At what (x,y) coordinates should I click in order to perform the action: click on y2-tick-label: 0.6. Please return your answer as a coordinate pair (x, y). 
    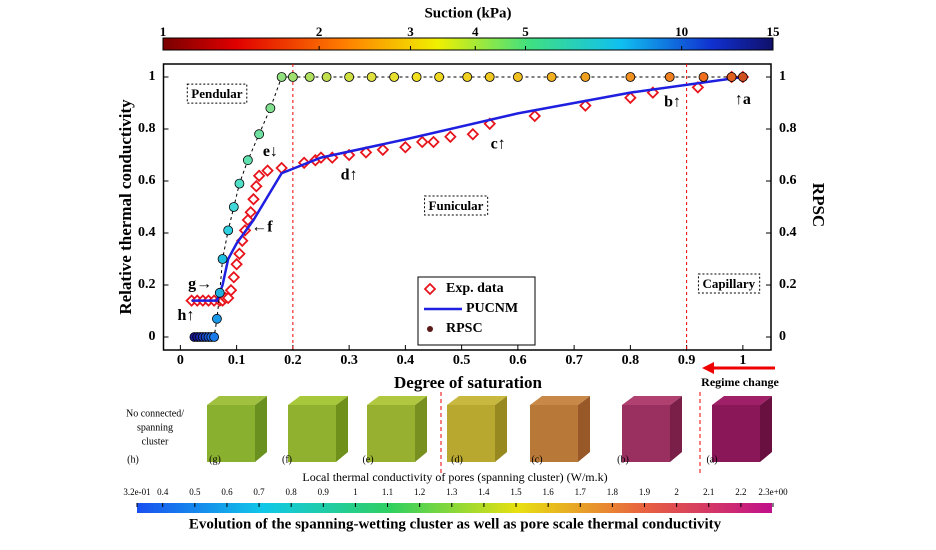
    Looking at the image, I should click on (788, 180).